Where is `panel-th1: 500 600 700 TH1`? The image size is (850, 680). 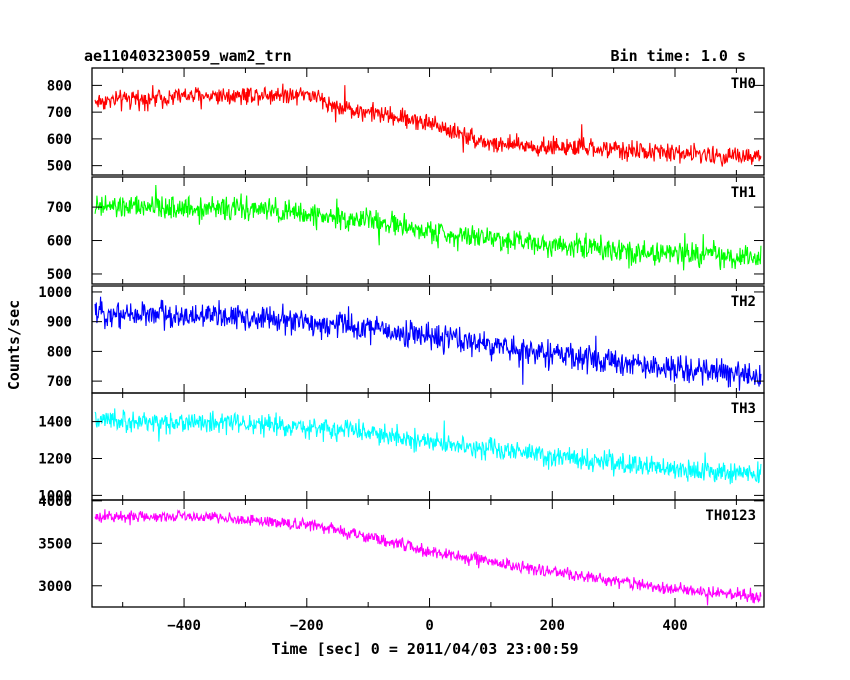
panel-th1: 500 600 700 TH1 is located at coordinates (406, 230).